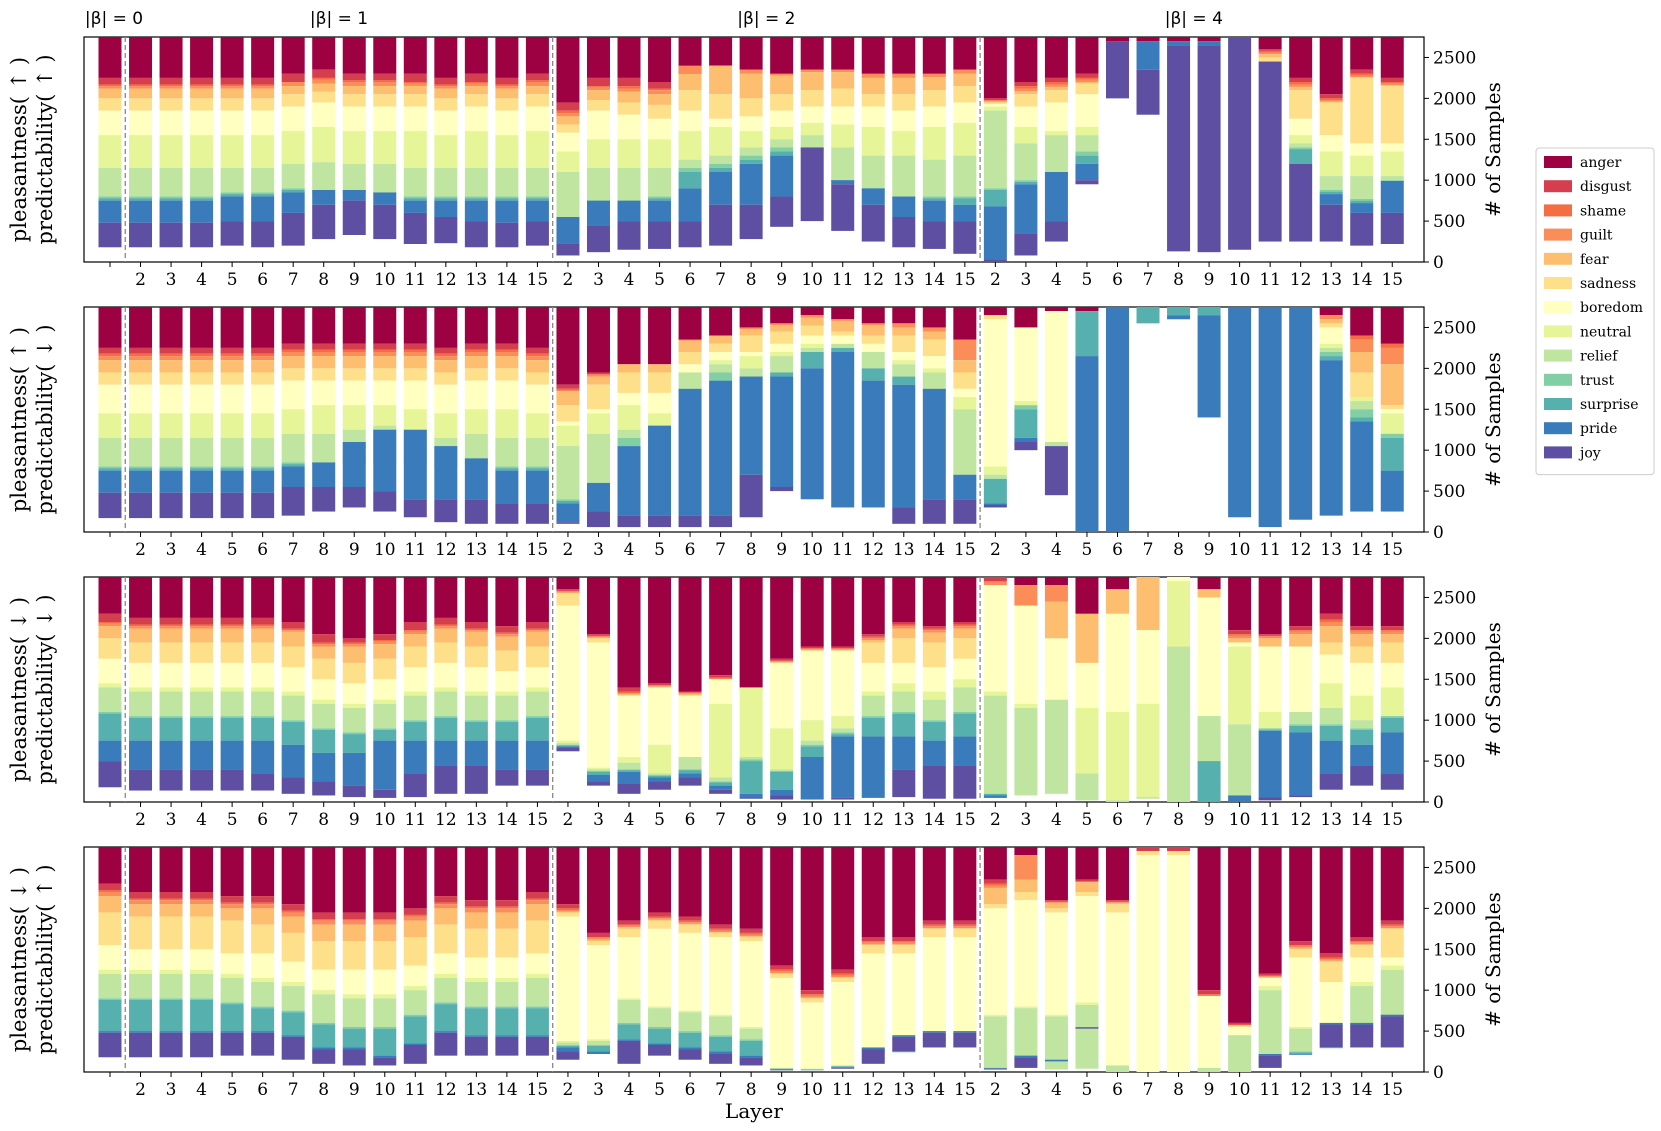  I want to click on x-tick-label: 4, so click(1056, 1090).